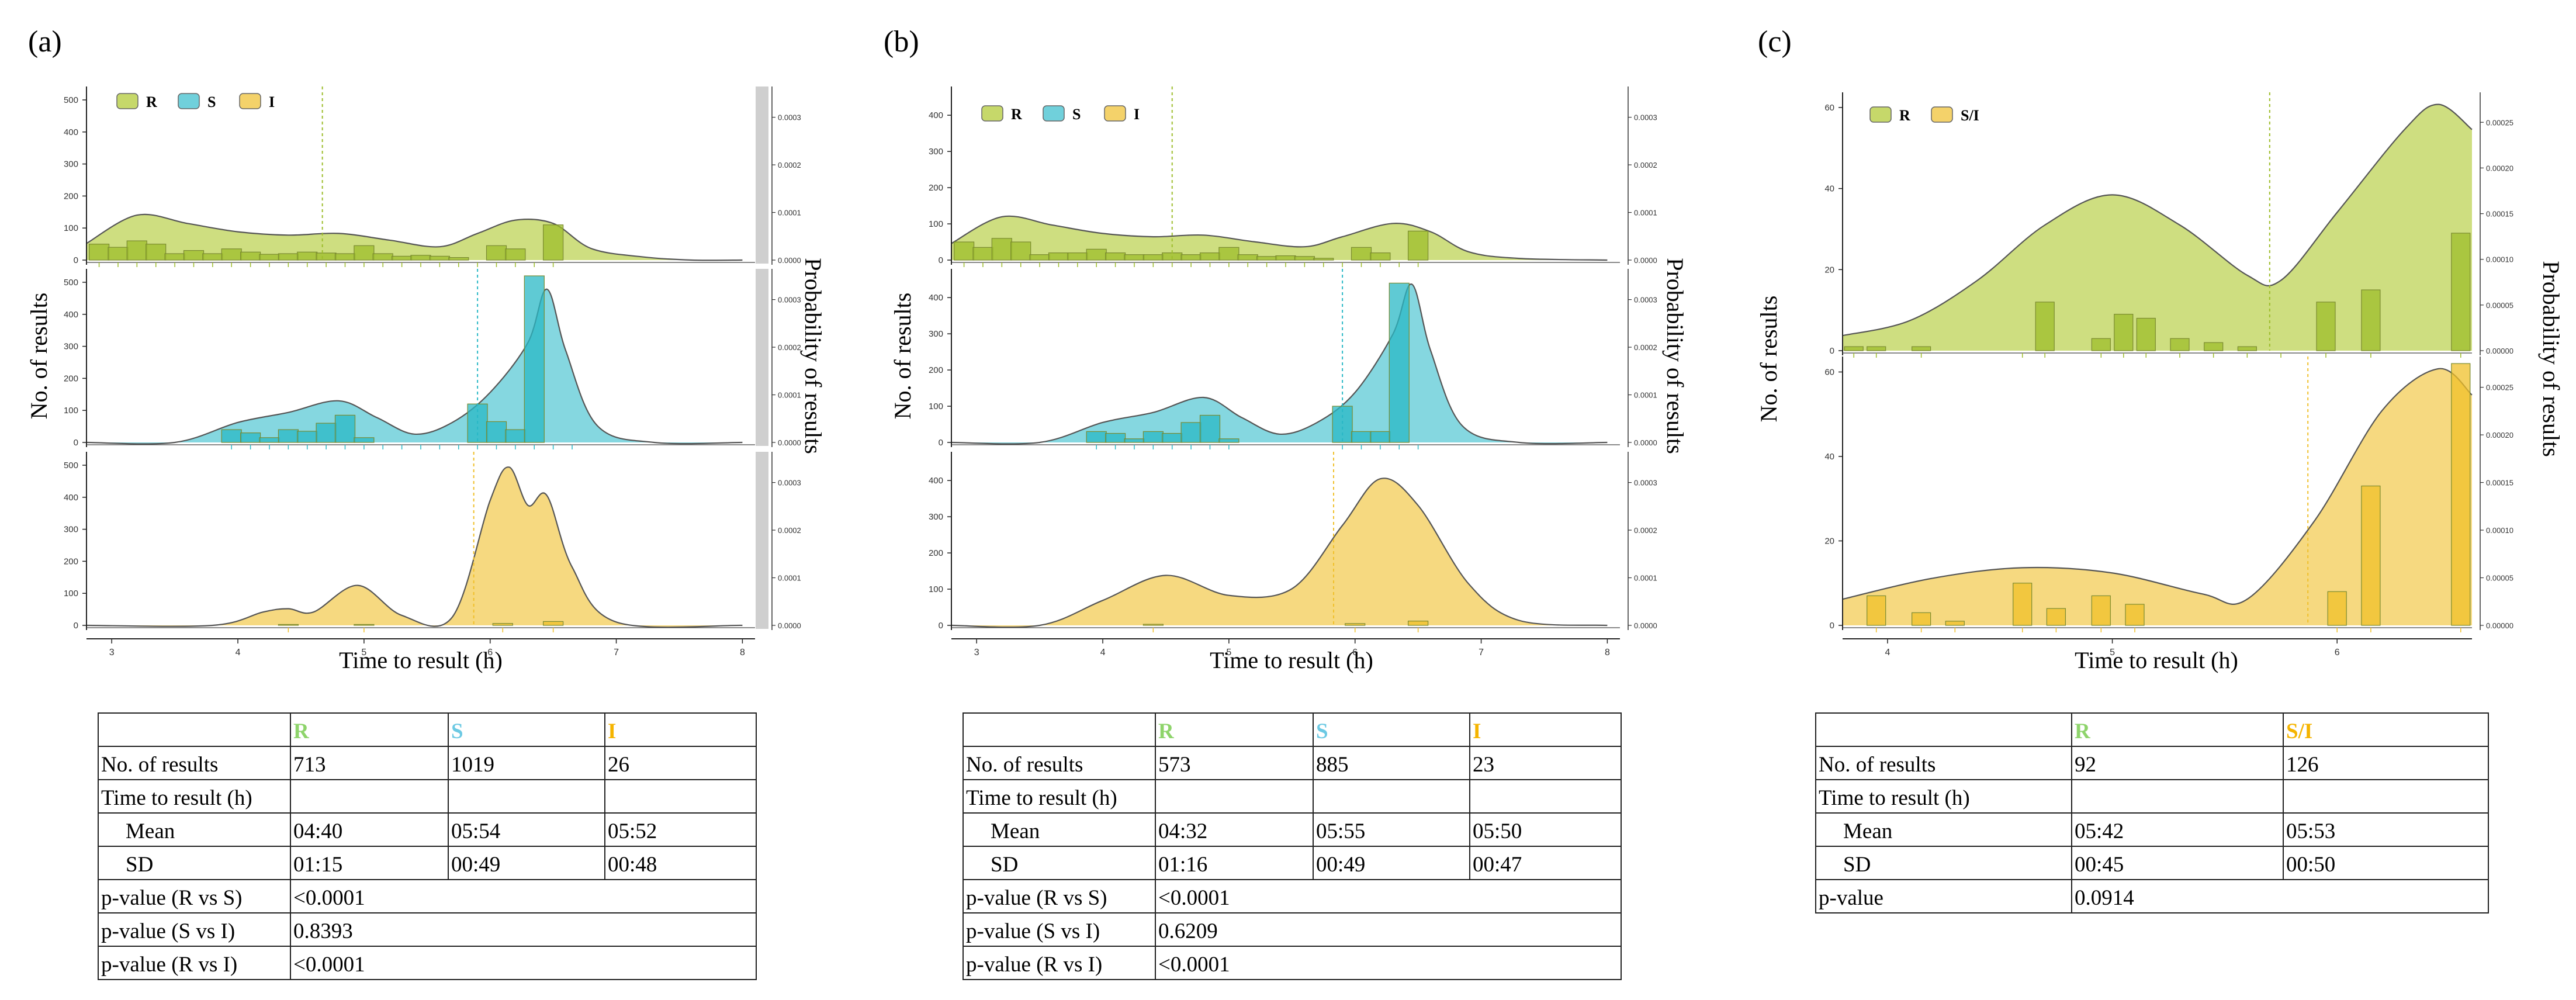 The image size is (2576, 1000). Describe the element at coordinates (1829, 541) in the screenshot. I see `y-tick-label: 20` at that location.